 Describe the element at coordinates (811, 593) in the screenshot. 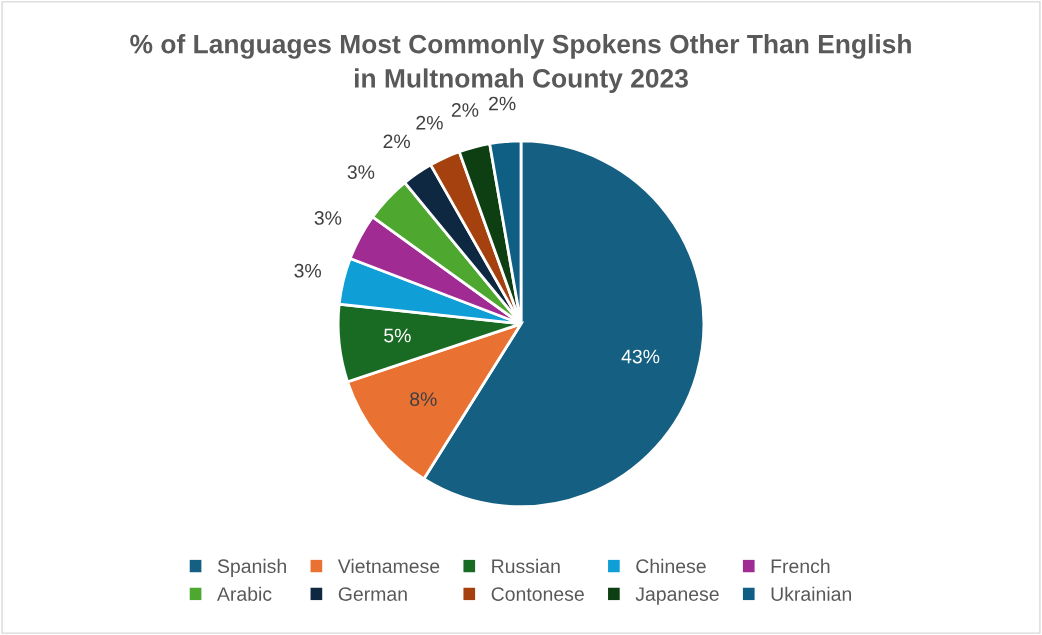

I see `legend-label: Ukrainian` at that location.